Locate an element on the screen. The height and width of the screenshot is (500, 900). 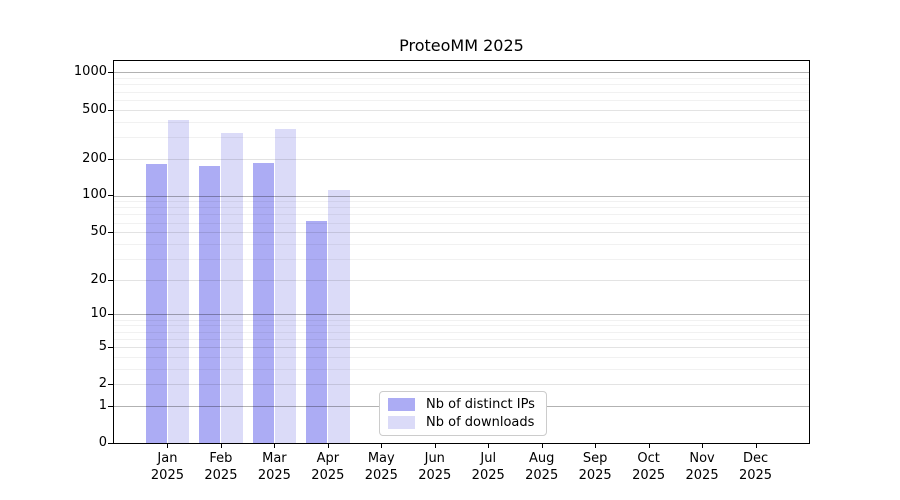
x-tick-label-oct: Oct 2025 is located at coordinates (649, 467).